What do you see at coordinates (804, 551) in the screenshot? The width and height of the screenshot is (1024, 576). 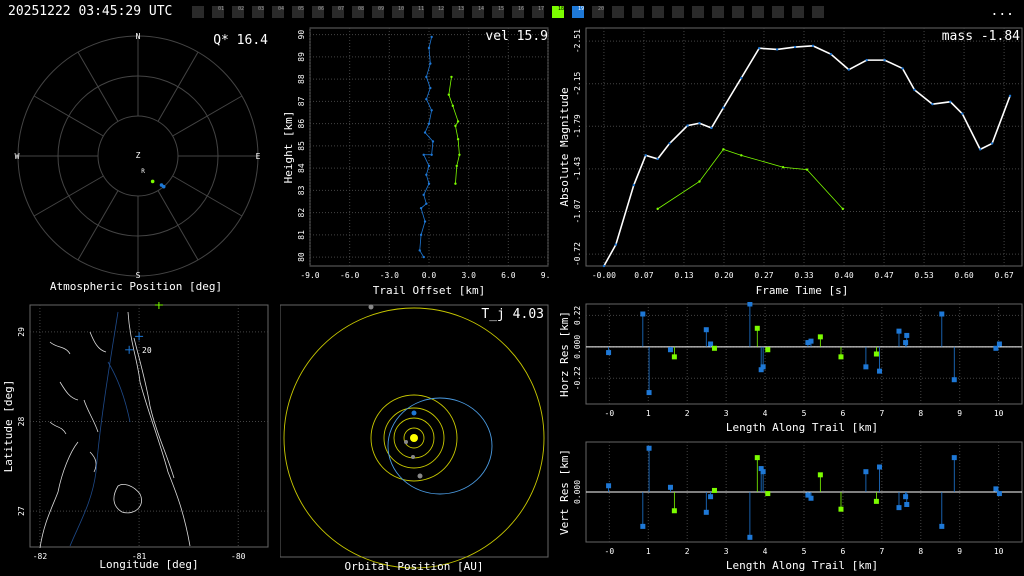 I see `x-tick-label: 5` at bounding box center [804, 551].